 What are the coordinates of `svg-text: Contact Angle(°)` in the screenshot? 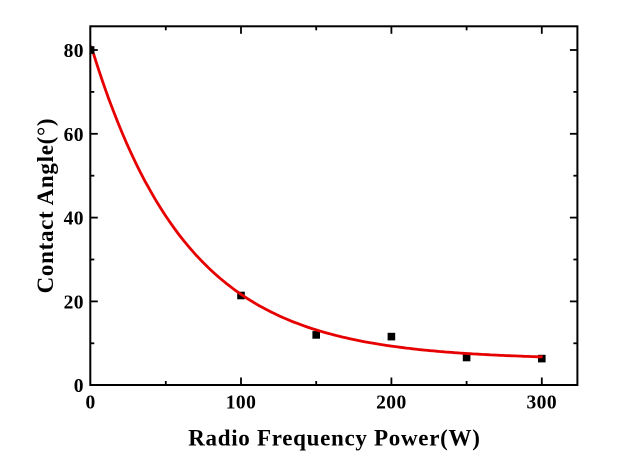 It's located at (45, 206).